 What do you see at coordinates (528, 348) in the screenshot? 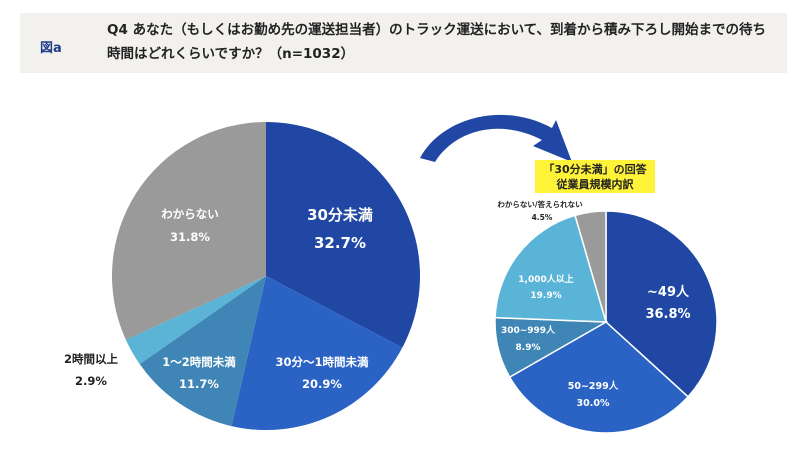
I see `label-300-999-value: 8.9%` at bounding box center [528, 348].